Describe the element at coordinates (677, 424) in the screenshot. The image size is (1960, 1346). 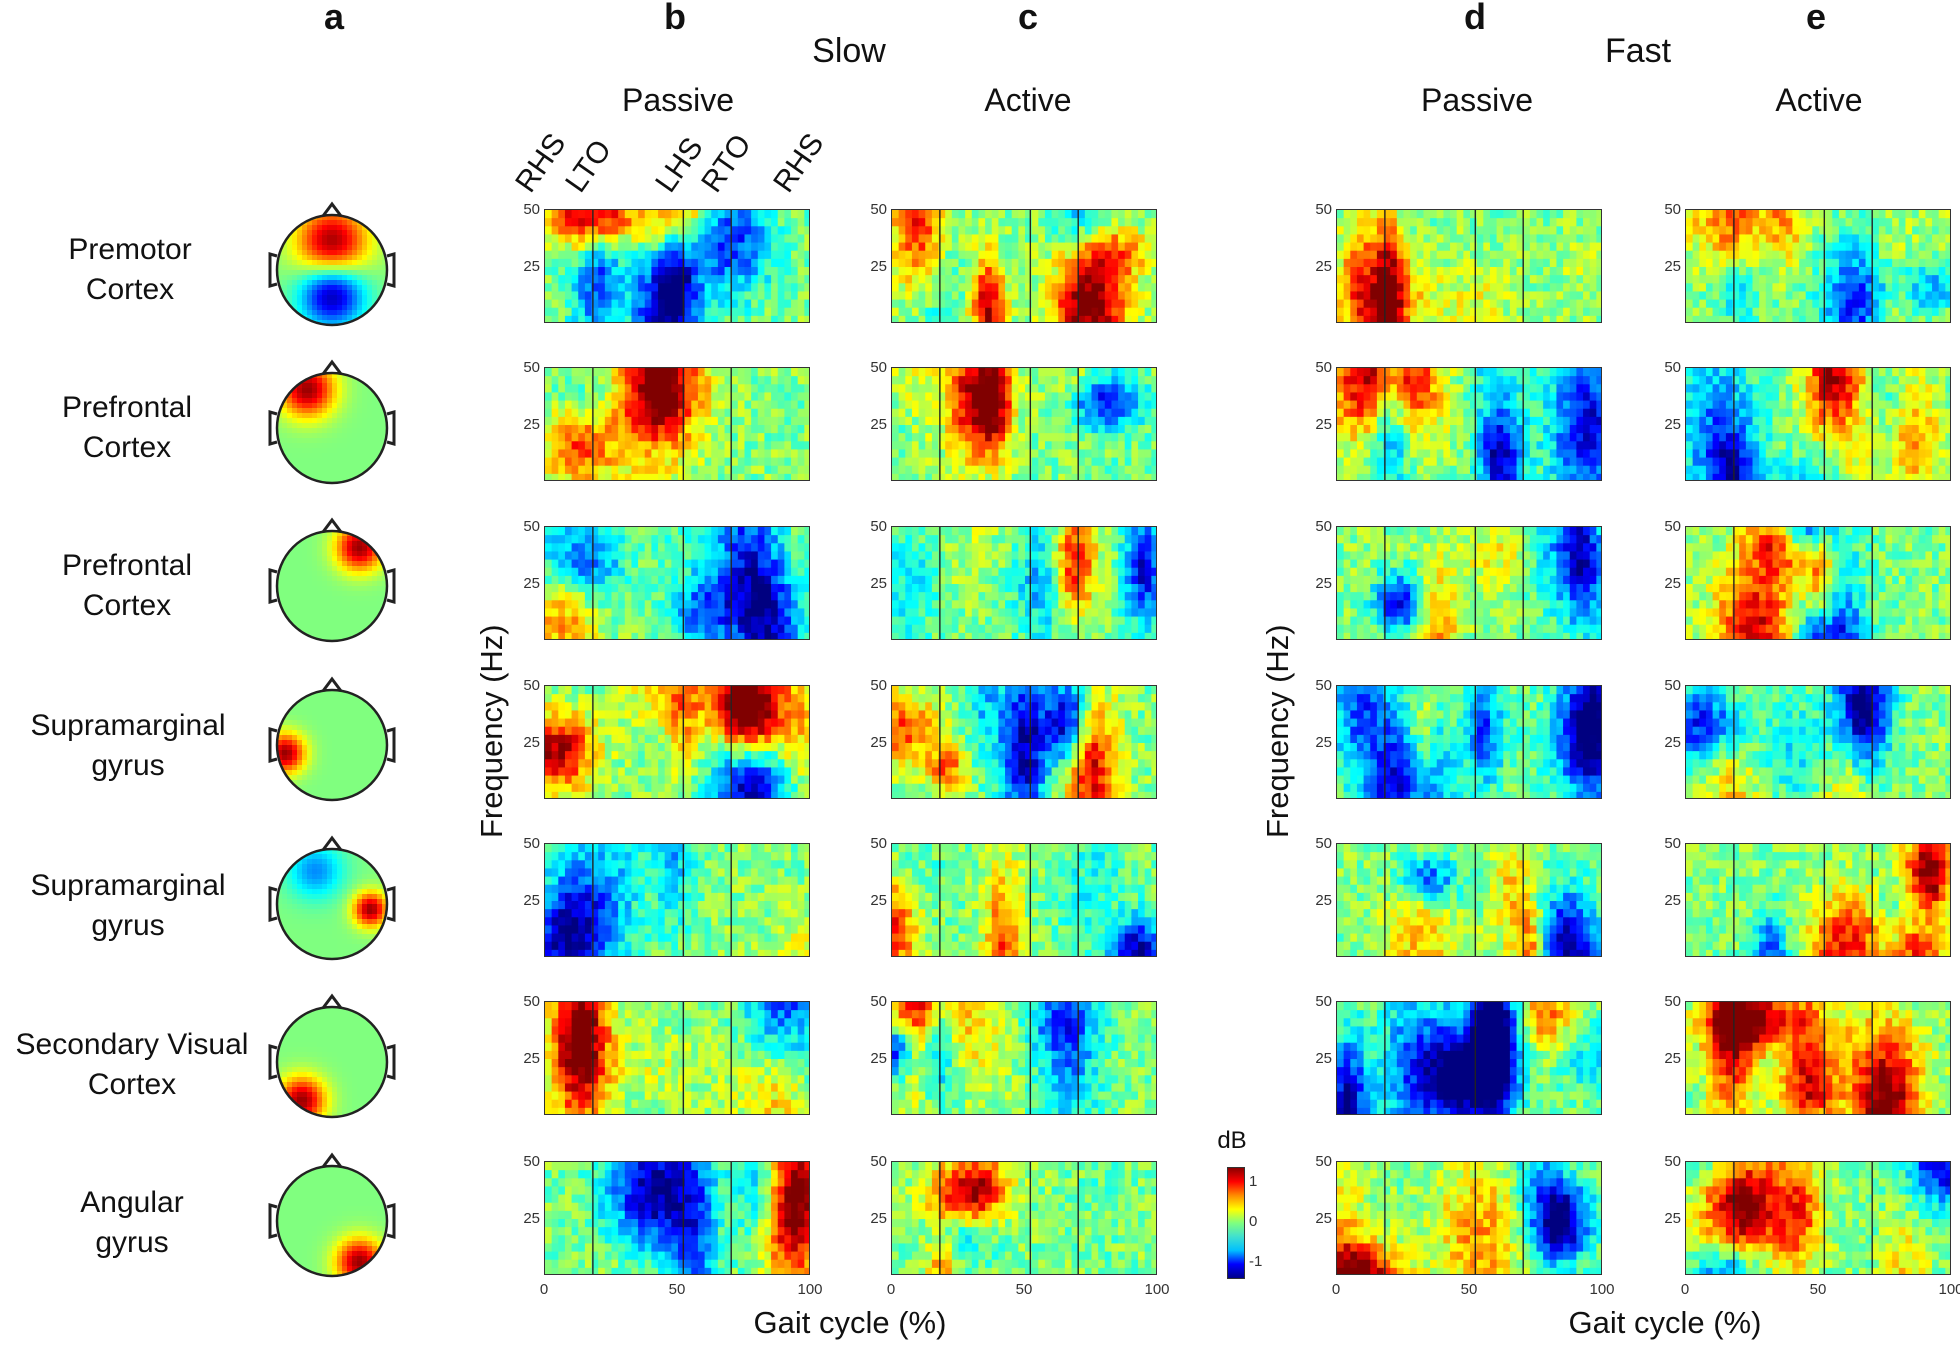
I see `ersp-heatmap-panel` at that location.